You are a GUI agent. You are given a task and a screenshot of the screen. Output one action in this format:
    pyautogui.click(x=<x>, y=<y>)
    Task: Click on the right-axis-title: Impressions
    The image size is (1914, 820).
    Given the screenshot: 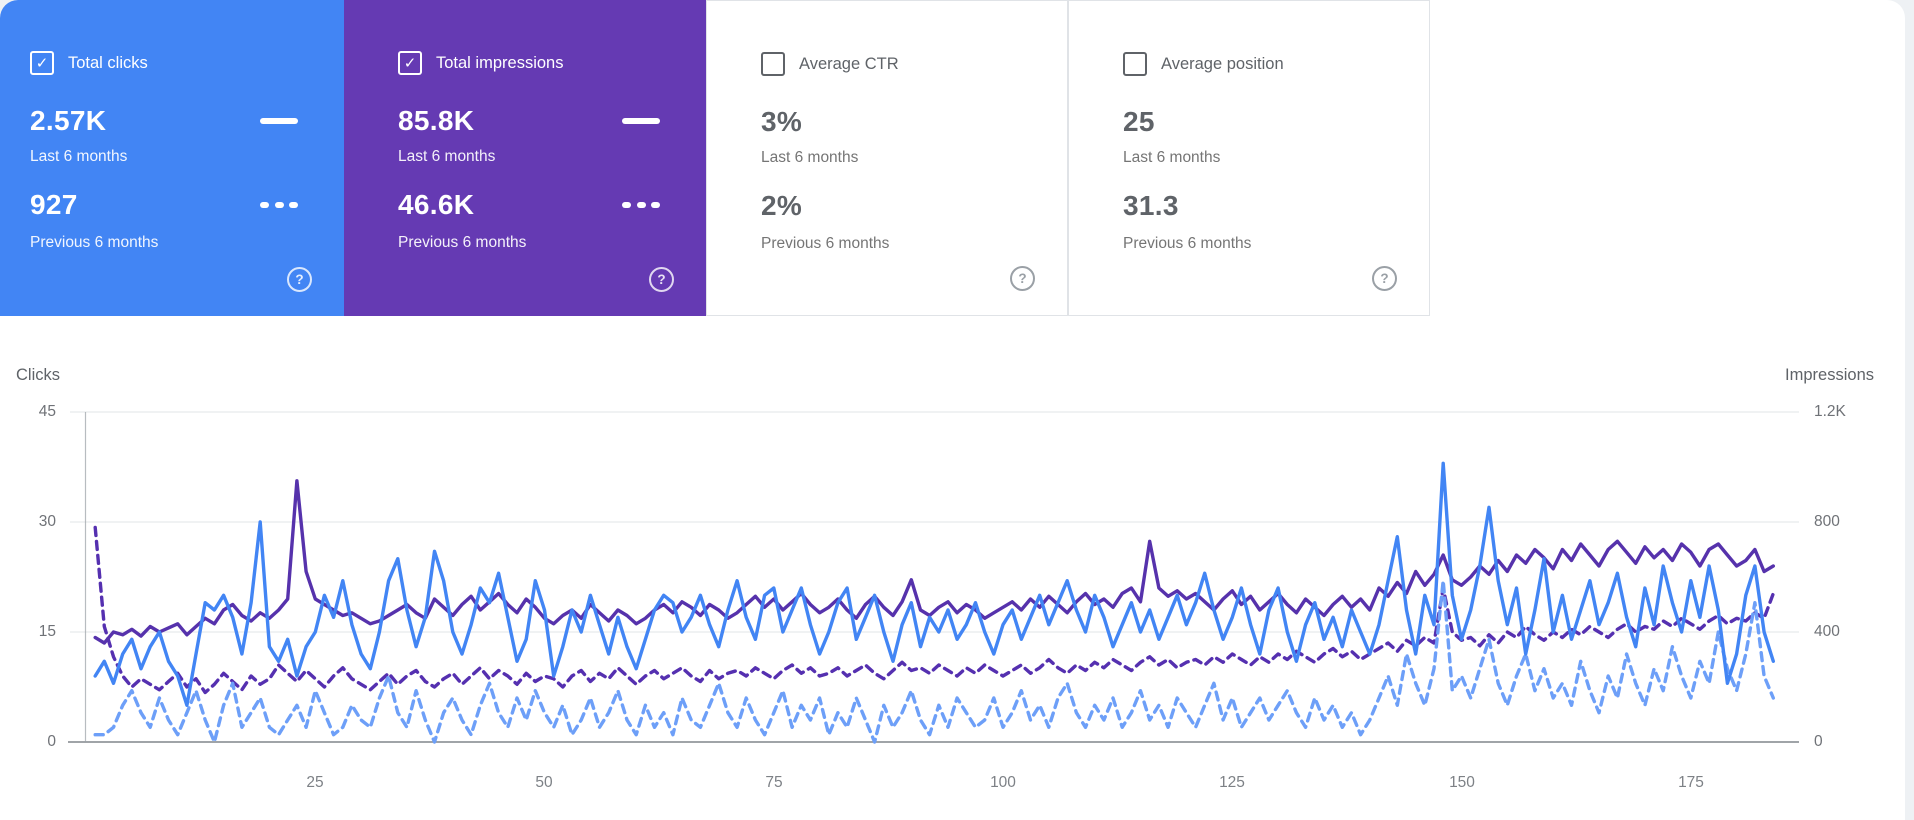 What is the action you would take?
    pyautogui.click(x=1829, y=375)
    